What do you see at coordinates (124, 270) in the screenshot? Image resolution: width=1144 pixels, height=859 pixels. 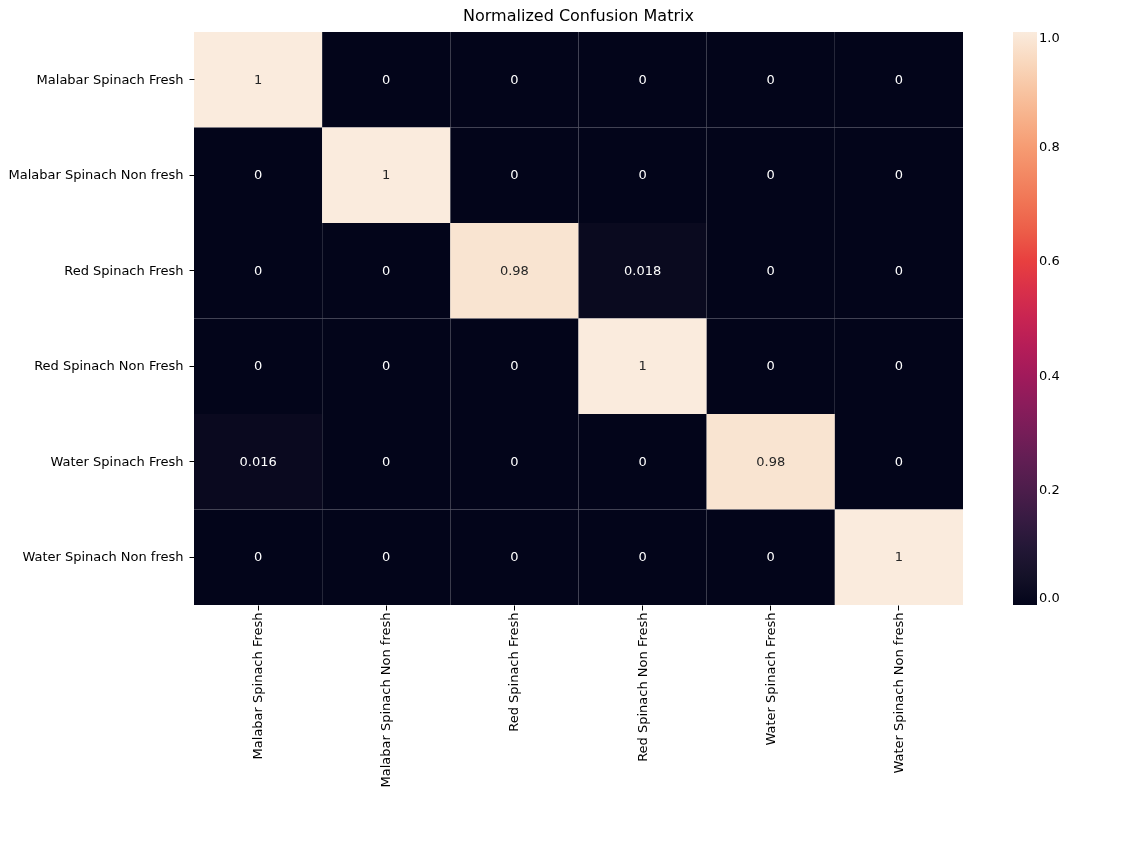 I see `y-tick-label: Red Spinach Fresh` at bounding box center [124, 270].